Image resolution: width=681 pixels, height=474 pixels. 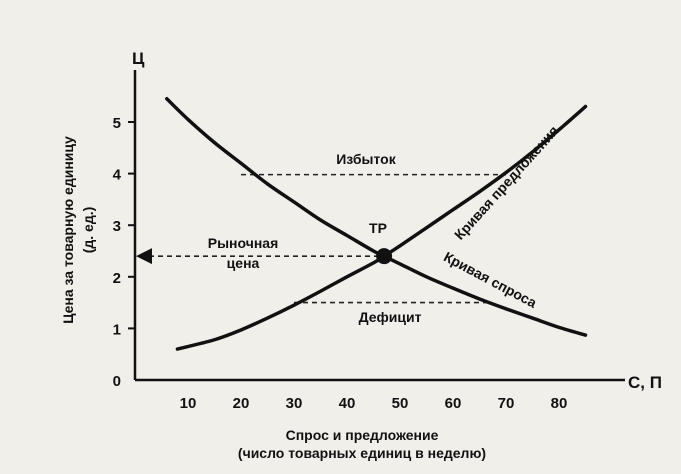 What do you see at coordinates (506, 182) in the screenshot?
I see `supply-curve-label: Кривая предложения` at bounding box center [506, 182].